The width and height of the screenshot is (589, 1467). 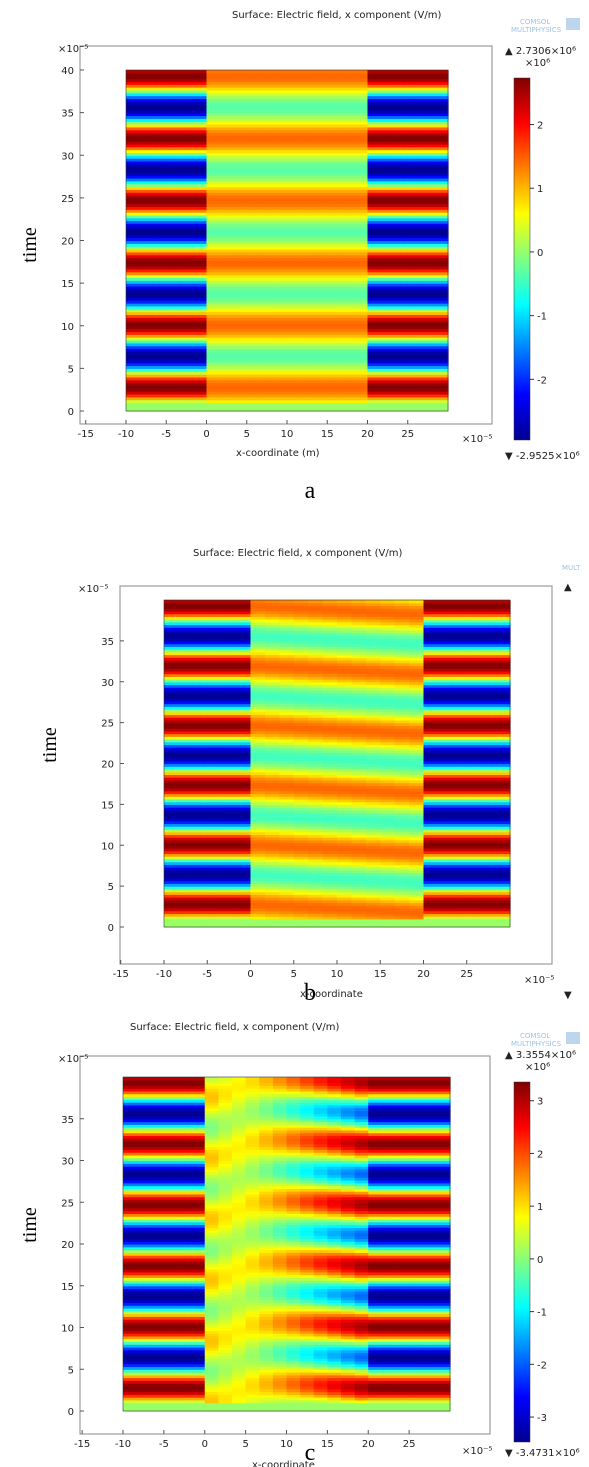 I want to click on y-tick-label: 20, so click(x=67, y=242).